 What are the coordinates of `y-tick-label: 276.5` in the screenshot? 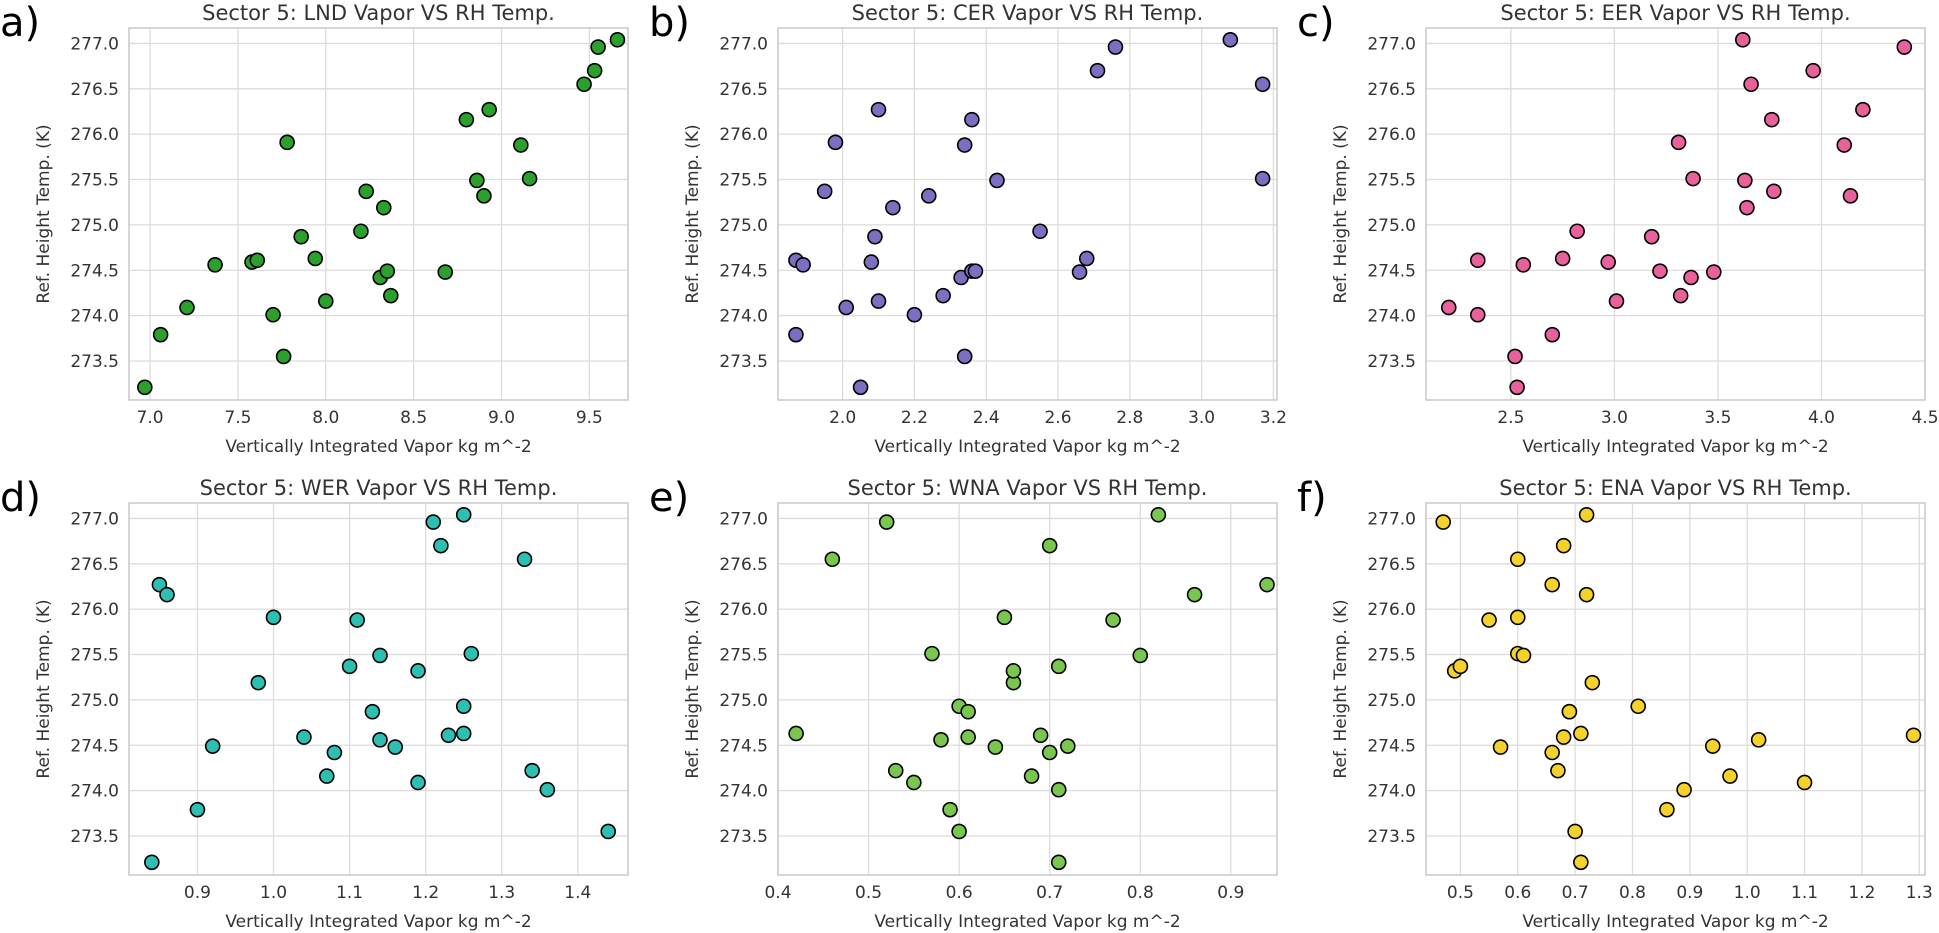 It's located at (1391, 90).